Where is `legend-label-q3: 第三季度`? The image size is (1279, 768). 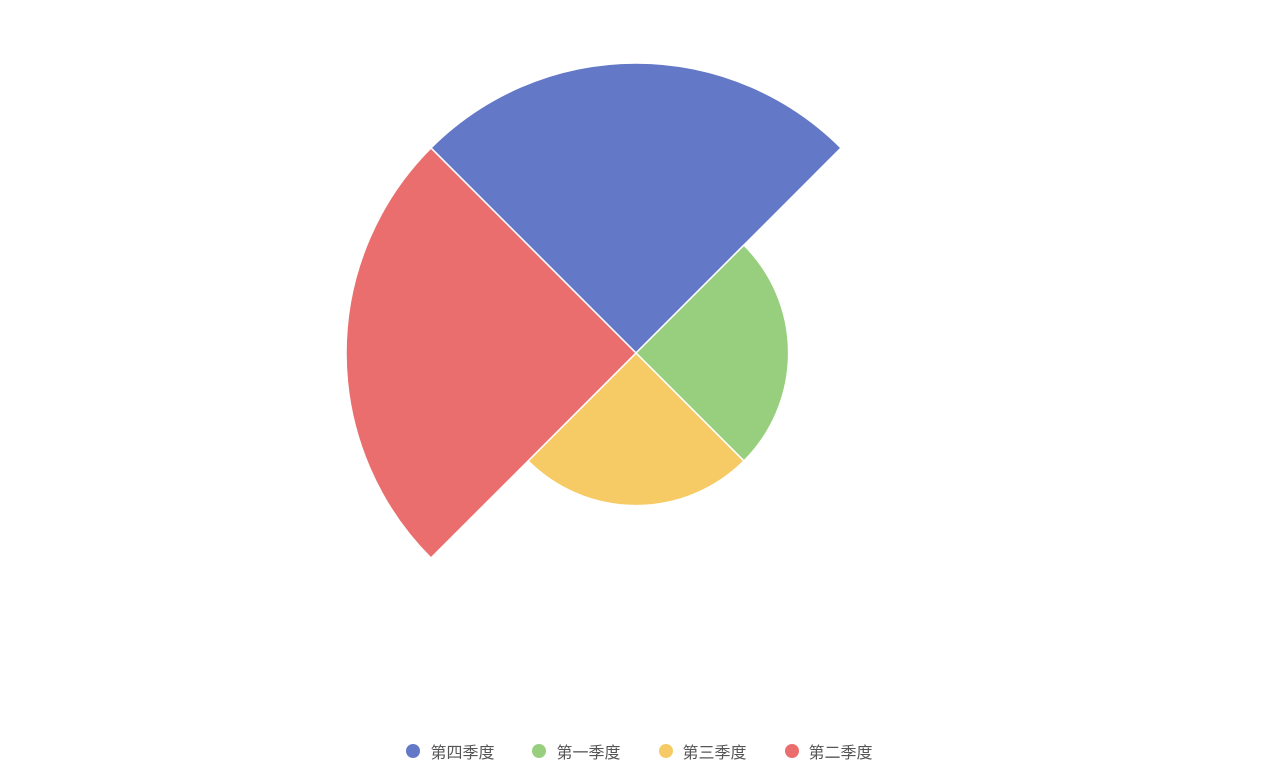
legend-label-q3: 第三季度 is located at coordinates (714, 752).